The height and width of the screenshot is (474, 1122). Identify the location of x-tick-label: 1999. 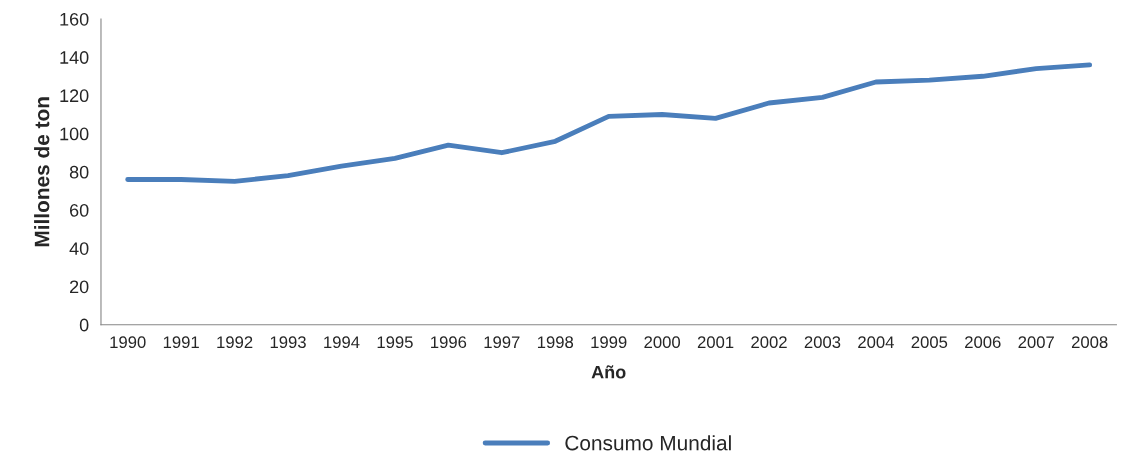
(609, 342).